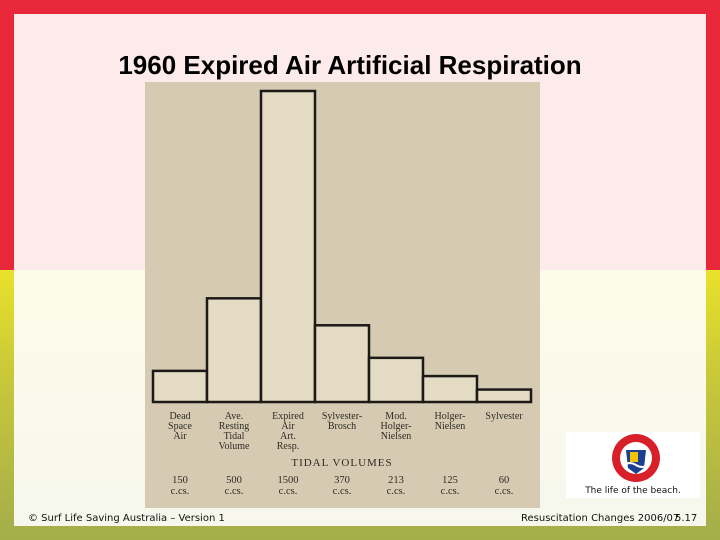 Image resolution: width=720 pixels, height=540 pixels. What do you see at coordinates (342, 491) in the screenshot?
I see `unit-label-3: c.cs.` at bounding box center [342, 491].